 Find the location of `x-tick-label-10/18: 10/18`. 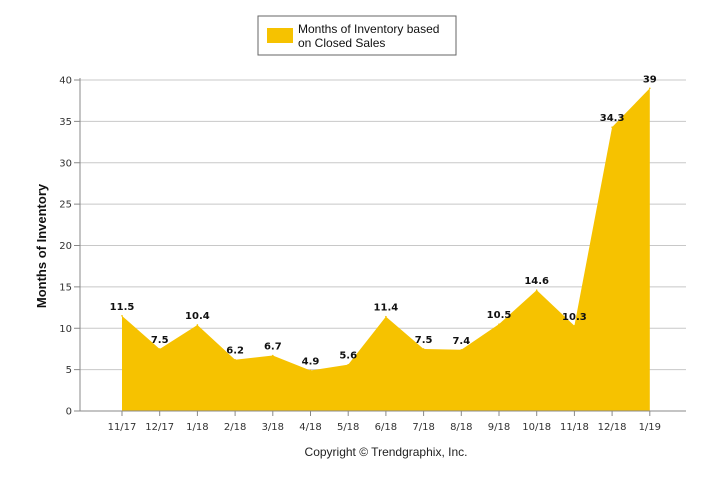

x-tick-label-10/18: 10/18 is located at coordinates (536, 427).